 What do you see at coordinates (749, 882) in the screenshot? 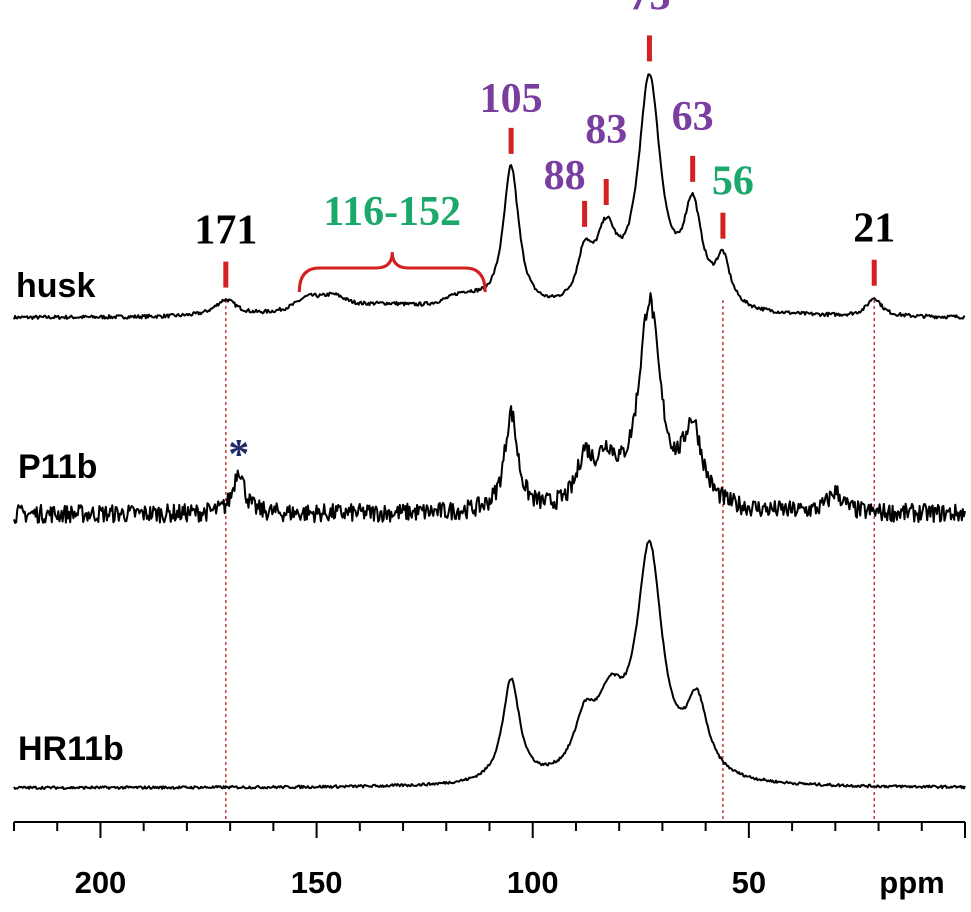
I see `x-tick-label: 50` at bounding box center [749, 882].